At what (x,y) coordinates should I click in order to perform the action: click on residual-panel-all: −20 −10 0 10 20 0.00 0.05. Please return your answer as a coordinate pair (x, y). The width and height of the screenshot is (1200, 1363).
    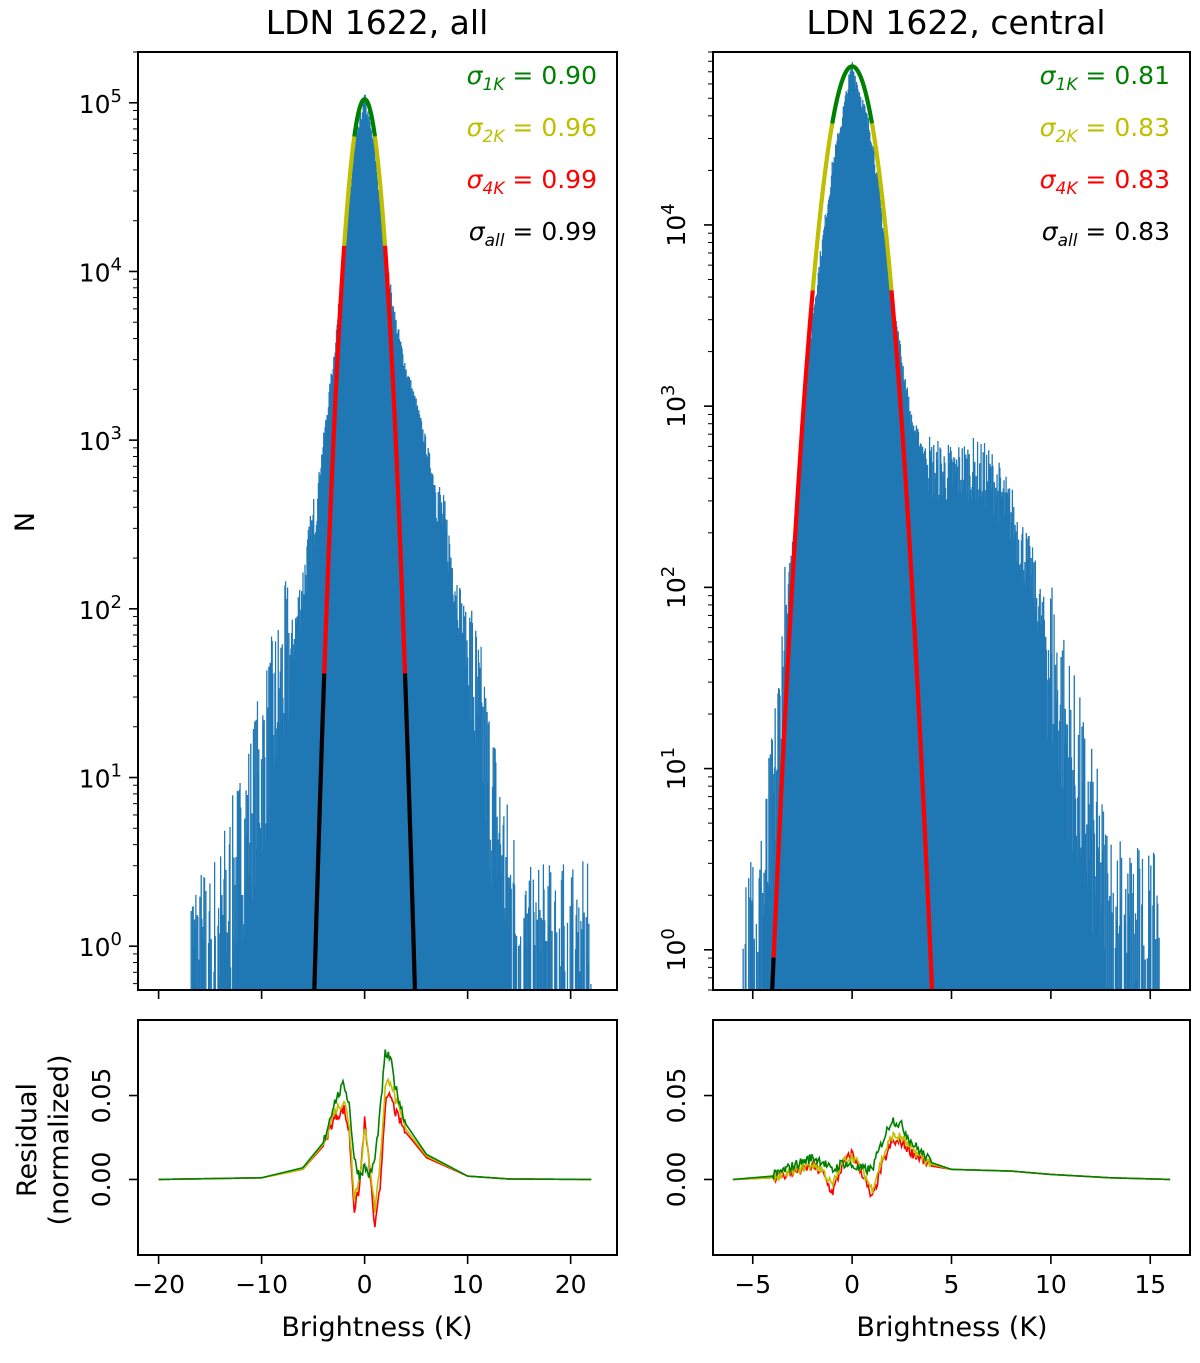
    Looking at the image, I should click on (352, 1159).